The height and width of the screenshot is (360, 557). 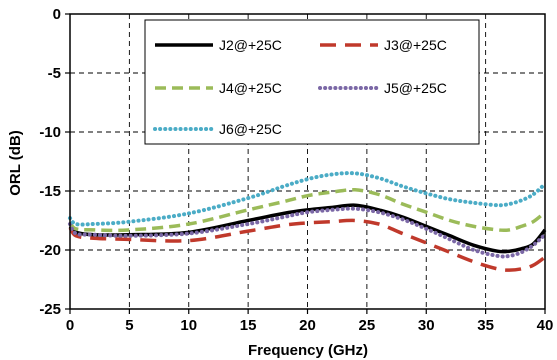 What do you see at coordinates (250, 129) in the screenshot?
I see `legend-label: J6@+25C` at bounding box center [250, 129].